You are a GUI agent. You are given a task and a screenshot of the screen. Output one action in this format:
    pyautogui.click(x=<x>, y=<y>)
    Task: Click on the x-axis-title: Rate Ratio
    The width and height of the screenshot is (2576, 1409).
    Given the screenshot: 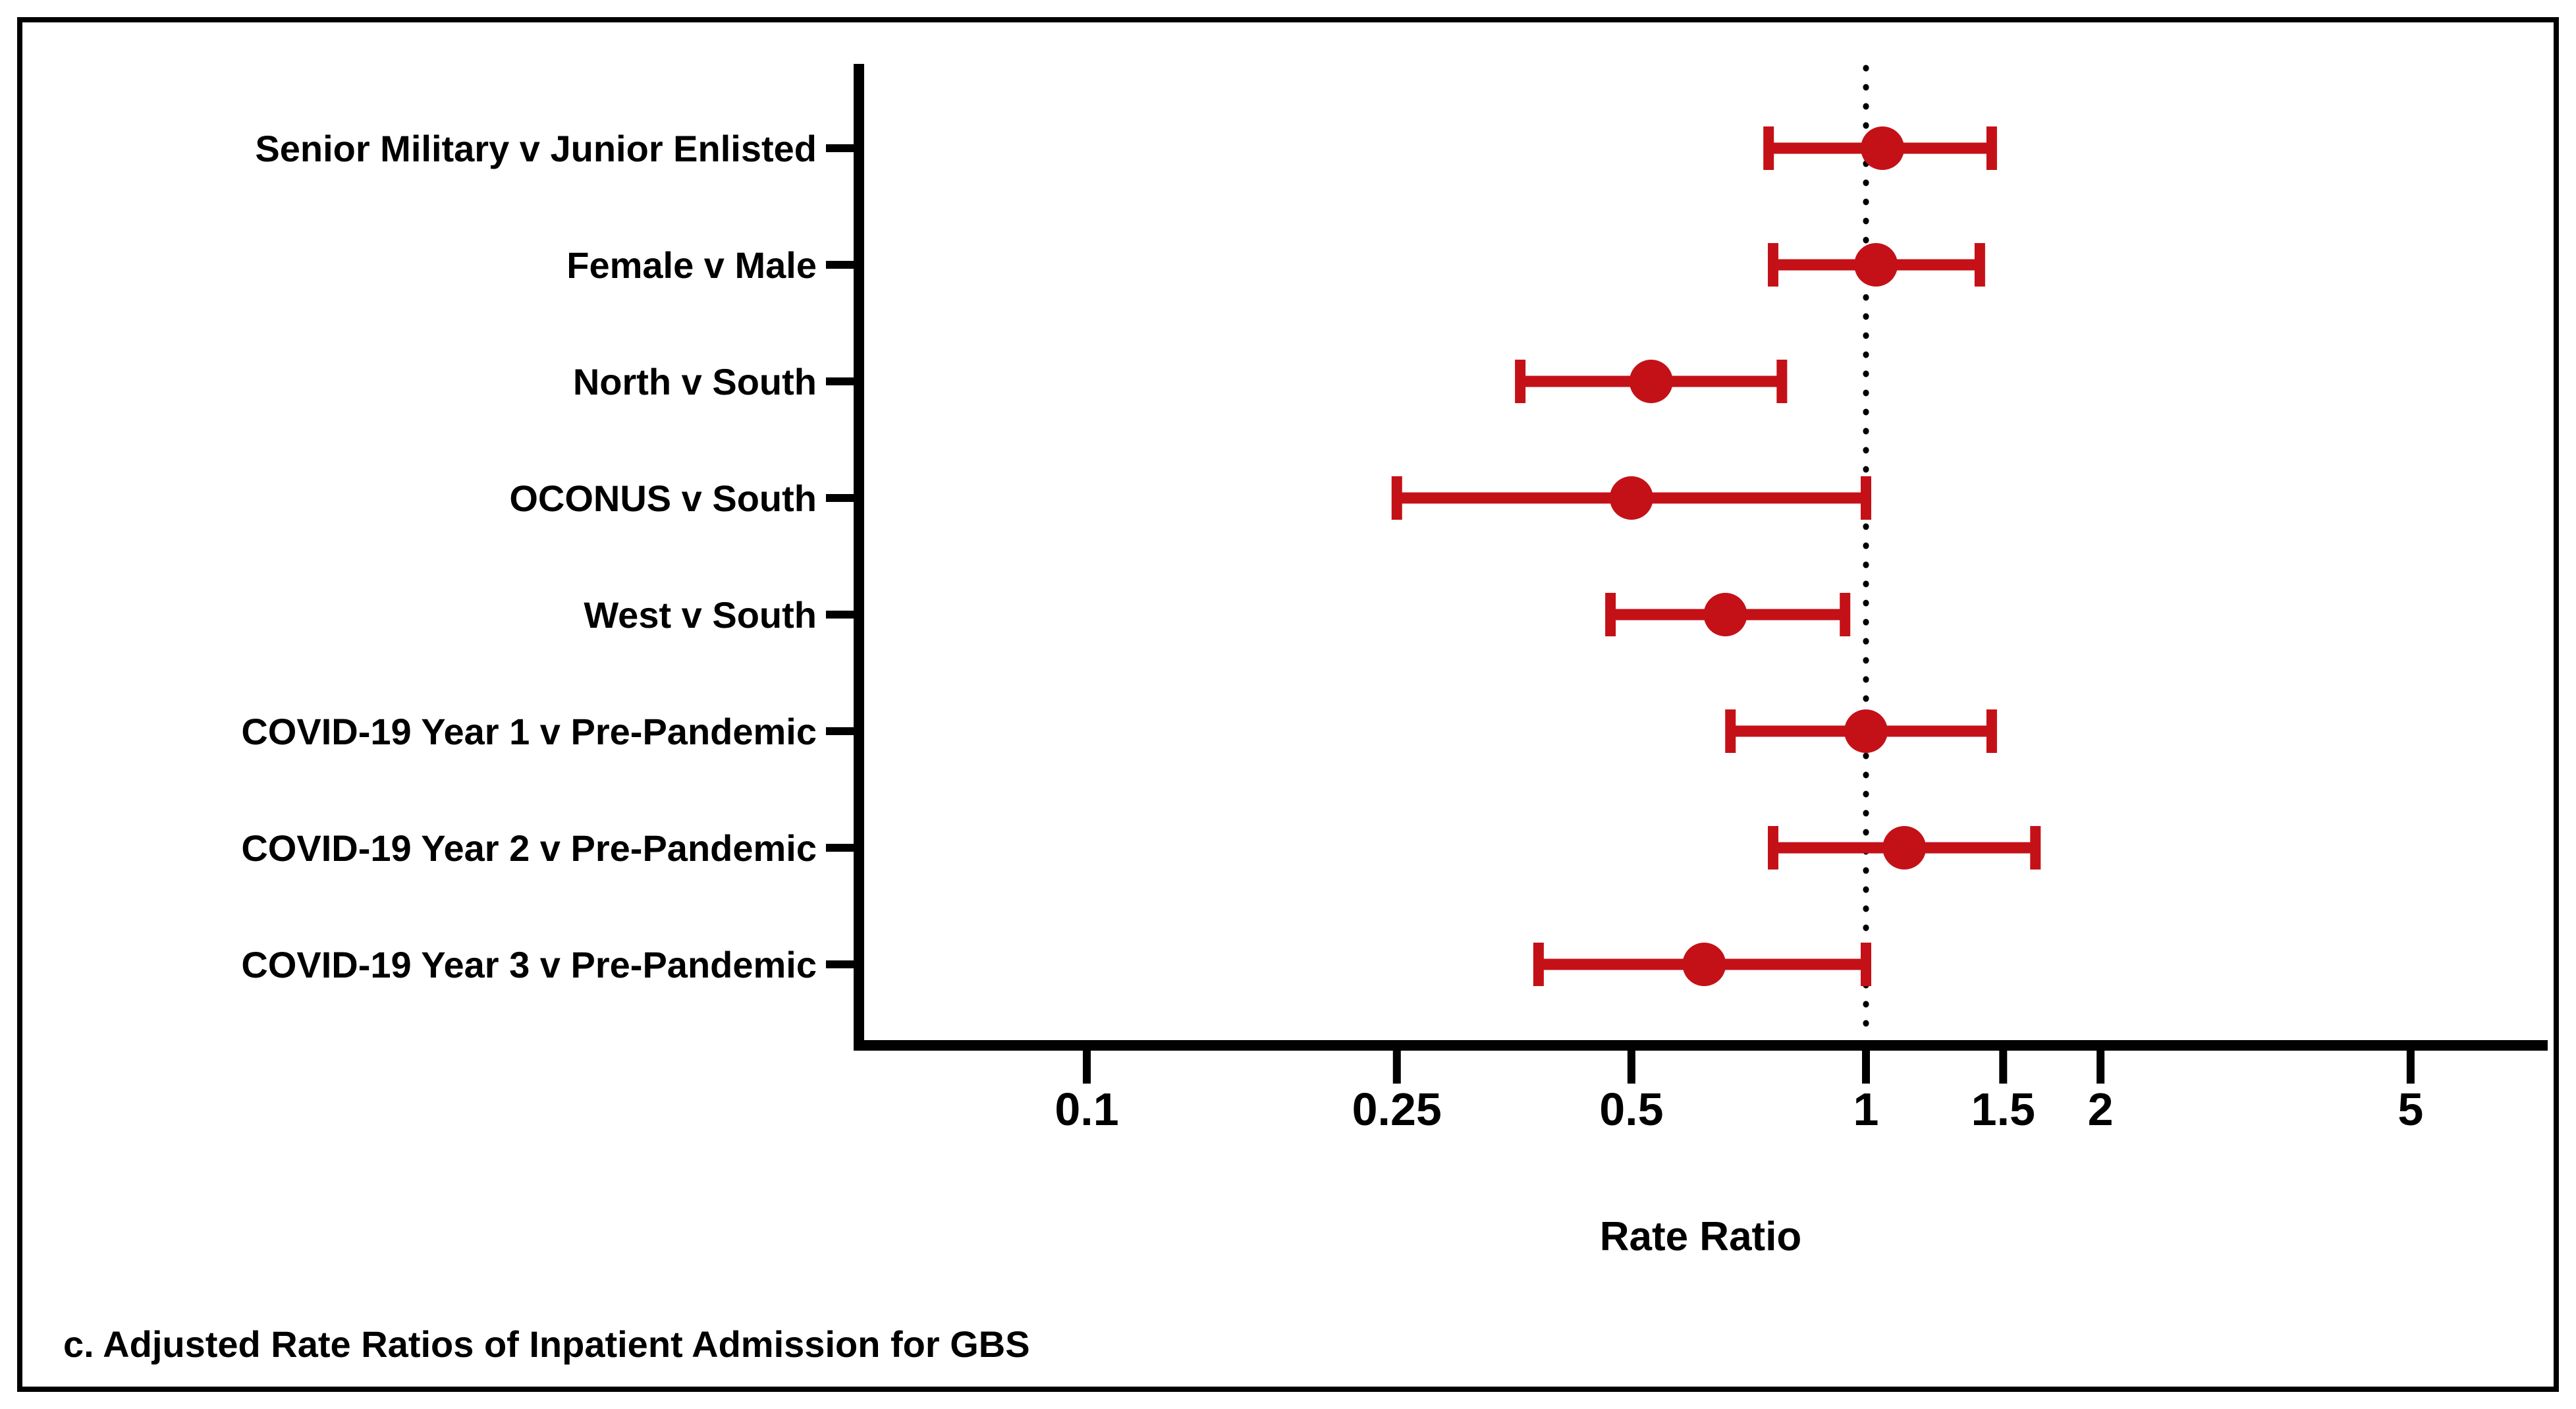 What is the action you would take?
    pyautogui.click(x=1700, y=1236)
    